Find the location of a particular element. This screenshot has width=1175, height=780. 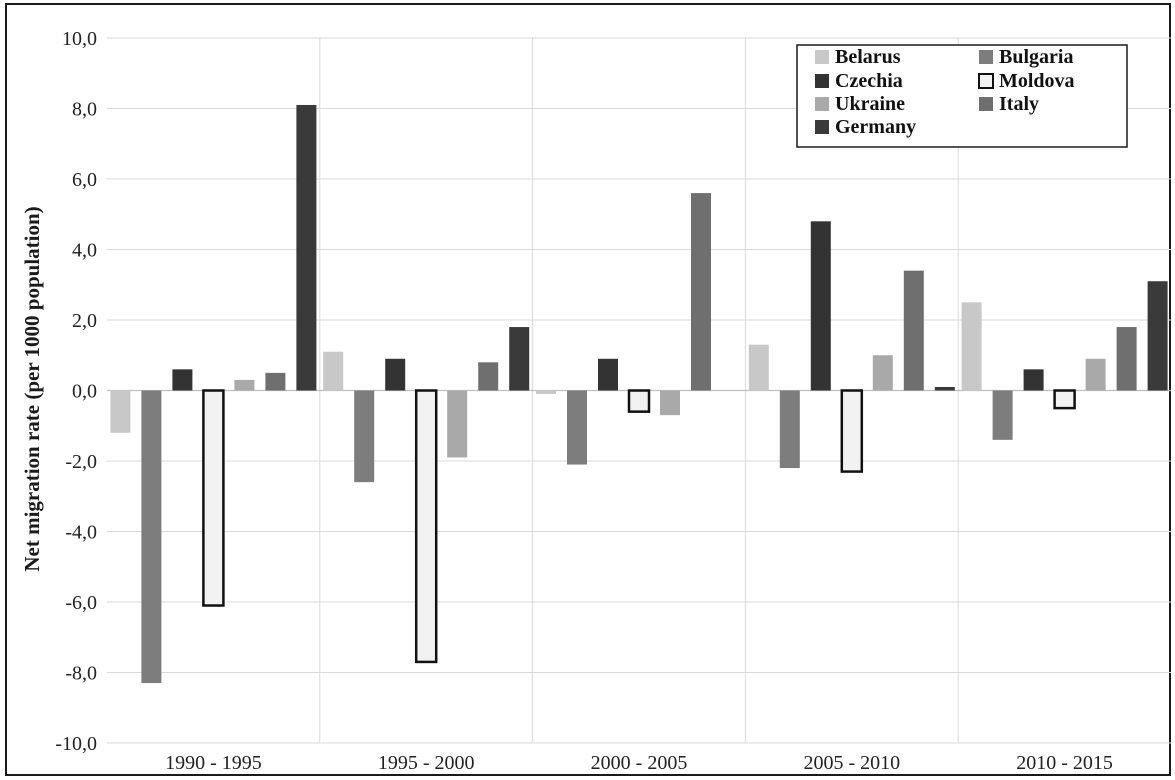

y-axis: -10,0 -8,0 -6,0 -4,0 -2,0 0,0 2,0 4,0 6,0 8,0 10,0 is located at coordinates (76, 391).